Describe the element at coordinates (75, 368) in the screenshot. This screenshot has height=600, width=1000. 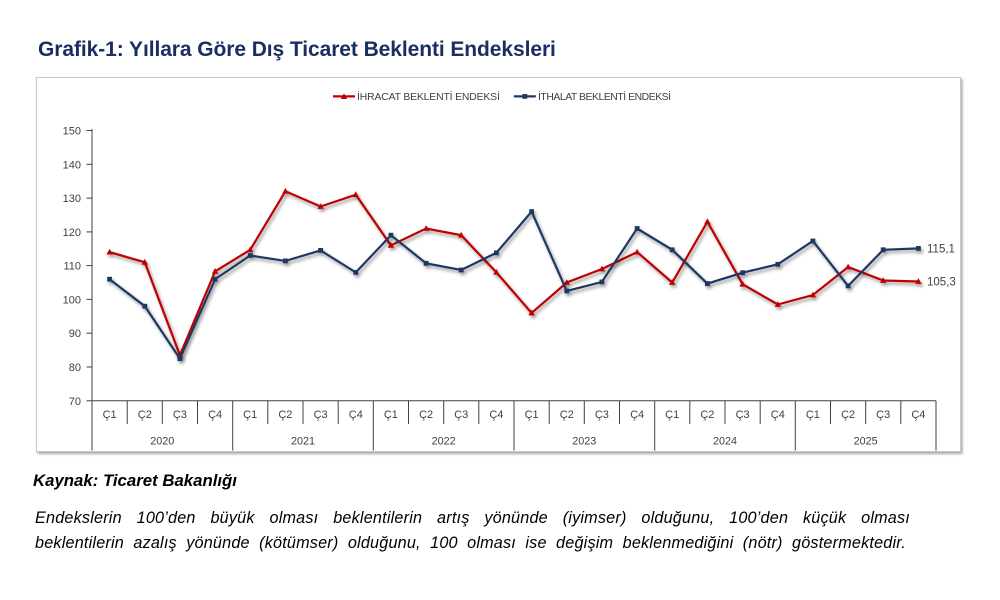
I see `svg-text: 80` at that location.